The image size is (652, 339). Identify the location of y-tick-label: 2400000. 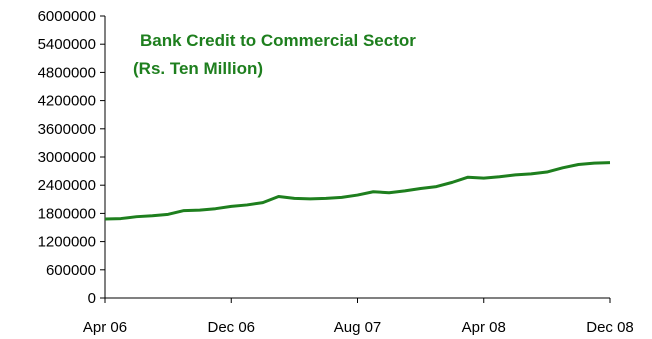
(67, 185).